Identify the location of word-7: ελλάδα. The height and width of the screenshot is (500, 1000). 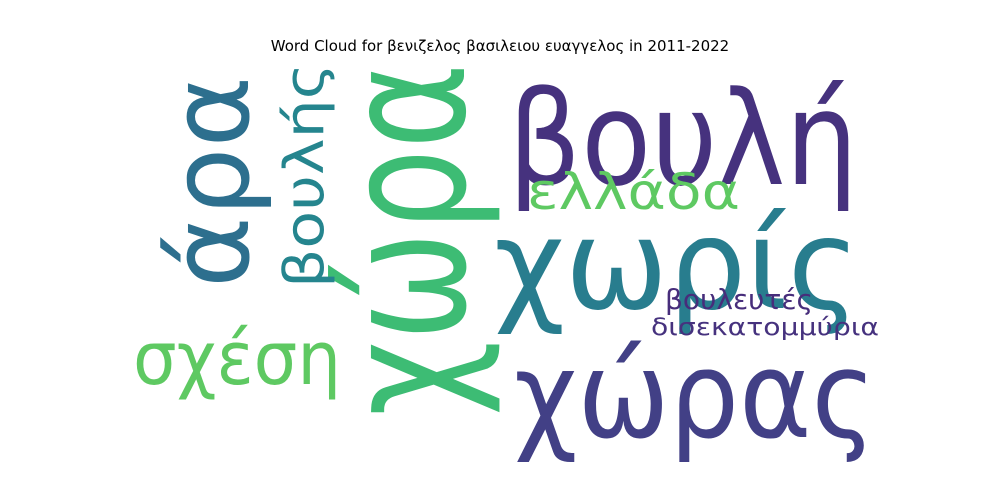
(633, 192).